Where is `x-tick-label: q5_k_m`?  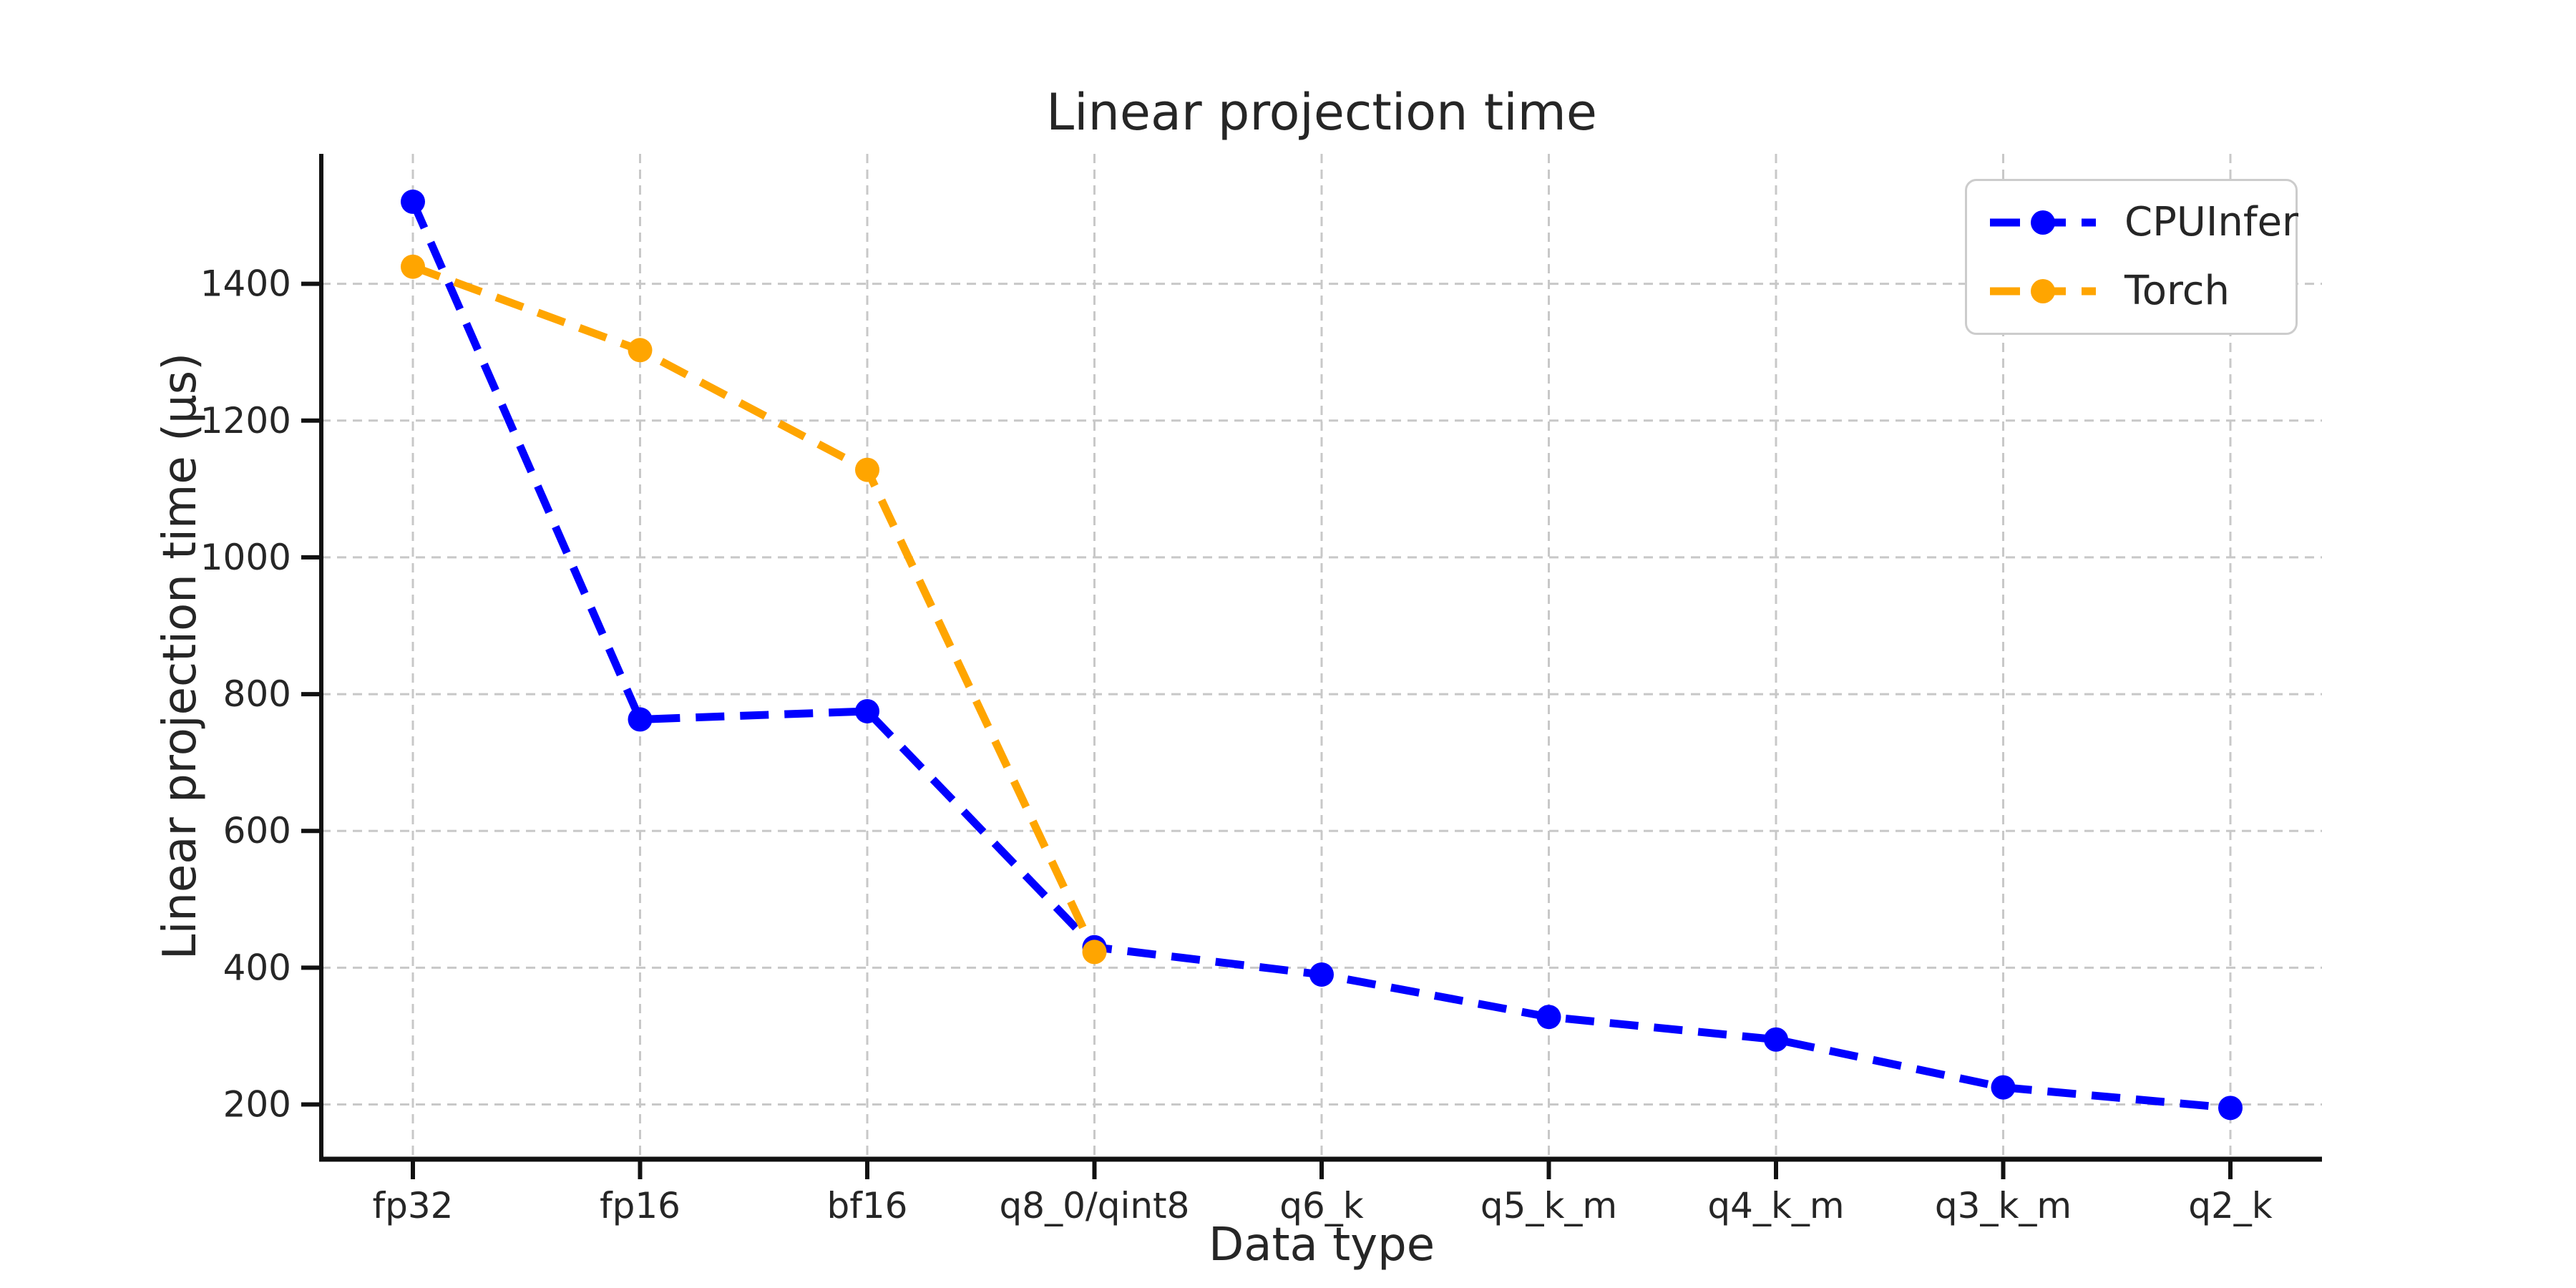
x-tick-label: q5_k_m is located at coordinates (1548, 1205).